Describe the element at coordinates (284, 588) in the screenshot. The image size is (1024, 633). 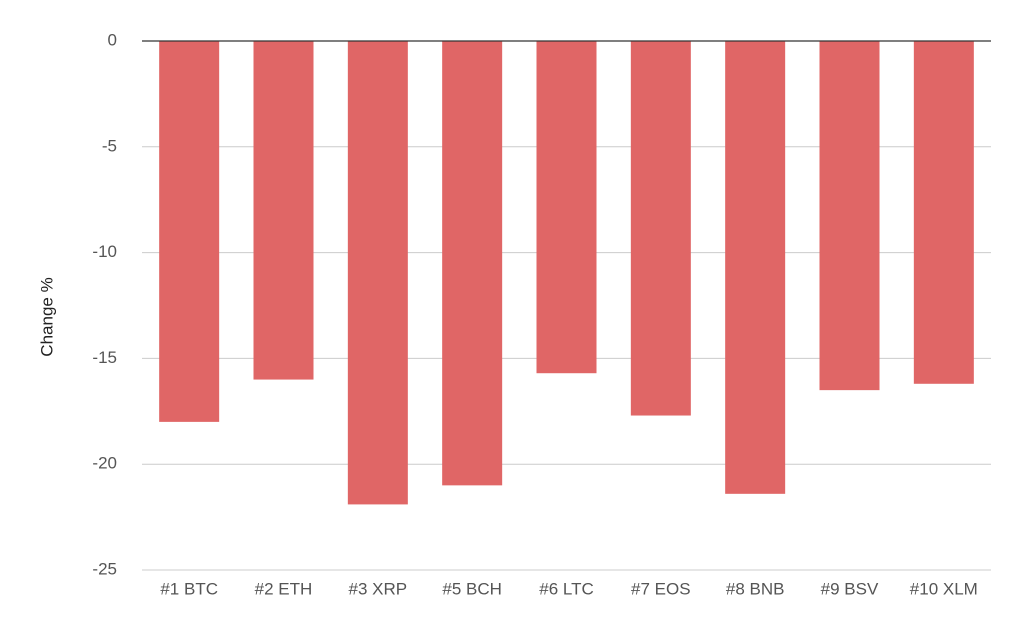
I see `x-tick-label: #2 ETH` at that location.